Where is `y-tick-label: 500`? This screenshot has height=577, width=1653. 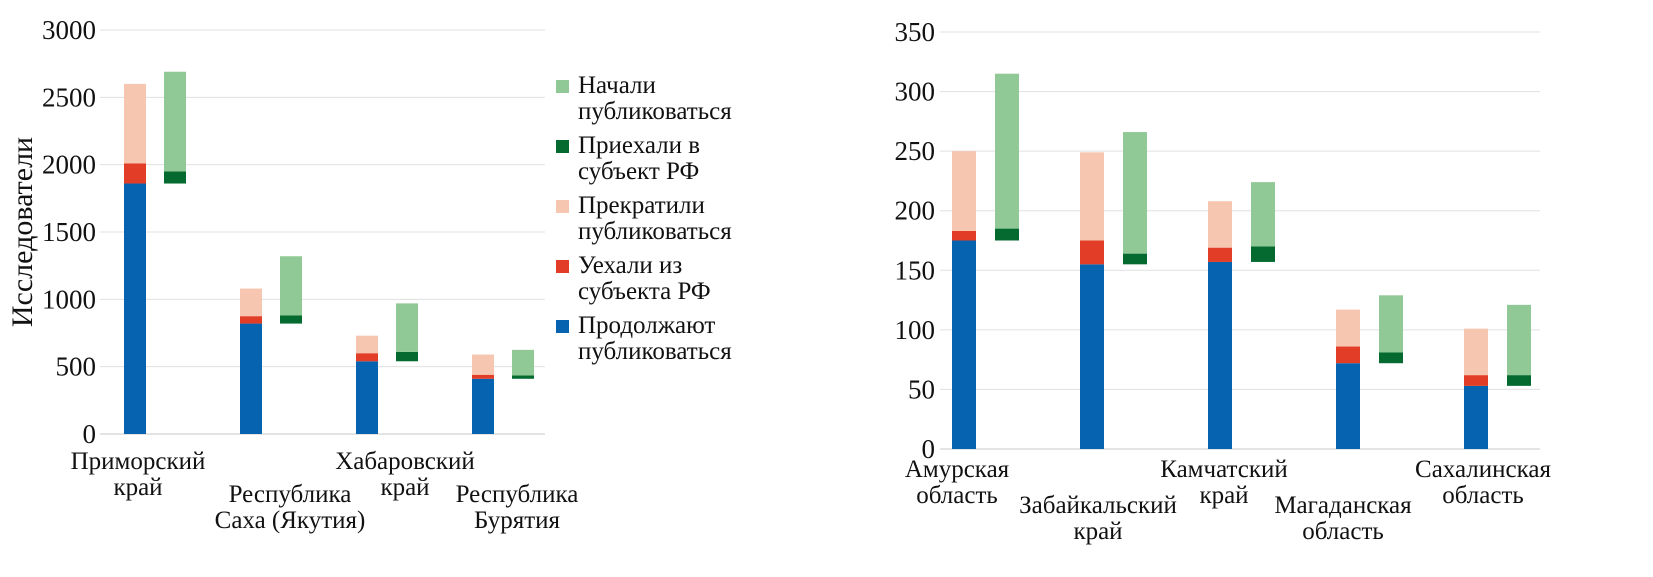 y-tick-label: 500 is located at coordinates (76, 367).